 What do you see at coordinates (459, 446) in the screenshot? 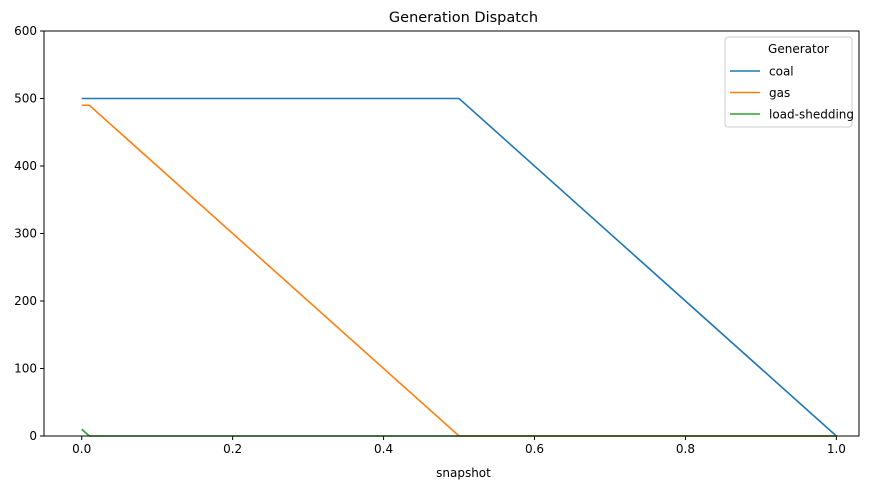
I see `x-ticks: 0.0 0.2 0.4 0.6 0.8 1.0` at bounding box center [459, 446].